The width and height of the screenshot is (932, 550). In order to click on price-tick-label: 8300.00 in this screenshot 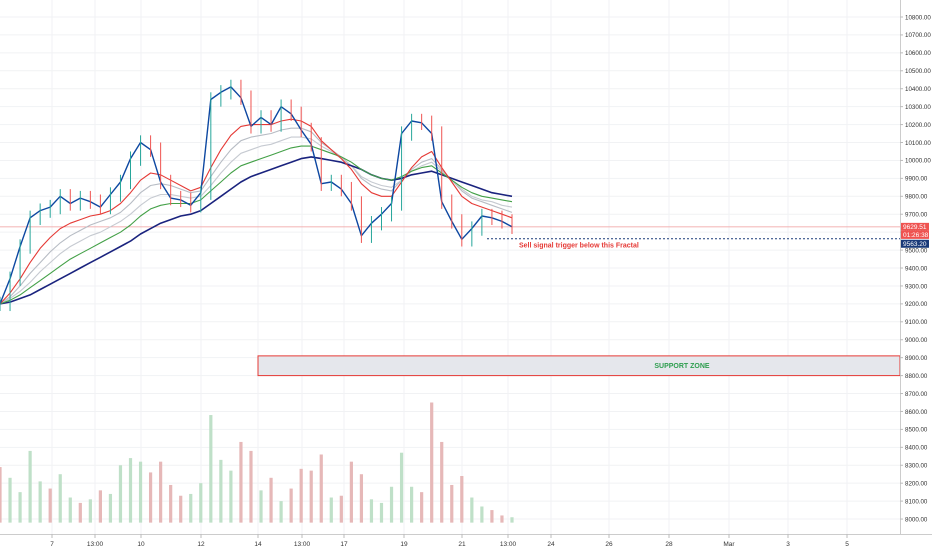, I will do `click(916, 466)`.